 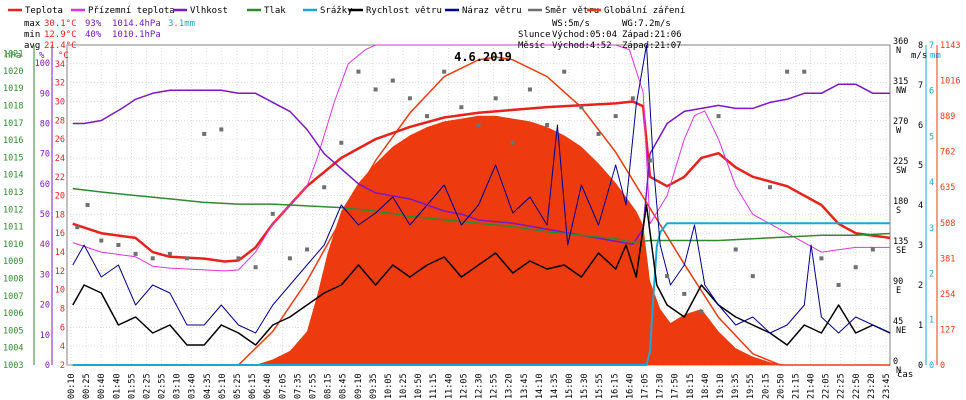 I want to click on wind-tick-label: 5, so click(x=920, y=166).